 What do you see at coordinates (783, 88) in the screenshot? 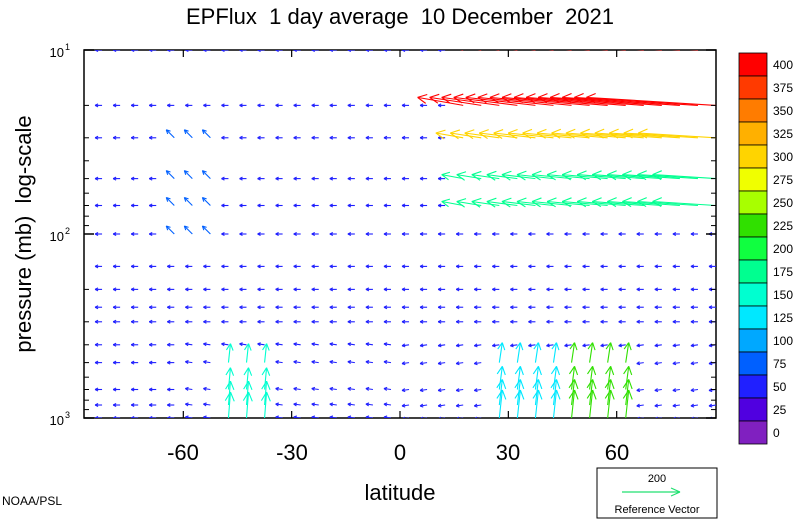
I see `color-label: 375` at bounding box center [783, 88].